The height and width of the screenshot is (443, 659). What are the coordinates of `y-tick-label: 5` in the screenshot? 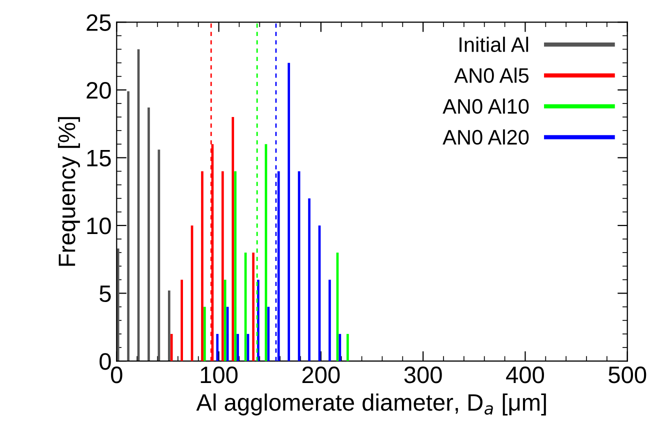 It's located at (105, 294).